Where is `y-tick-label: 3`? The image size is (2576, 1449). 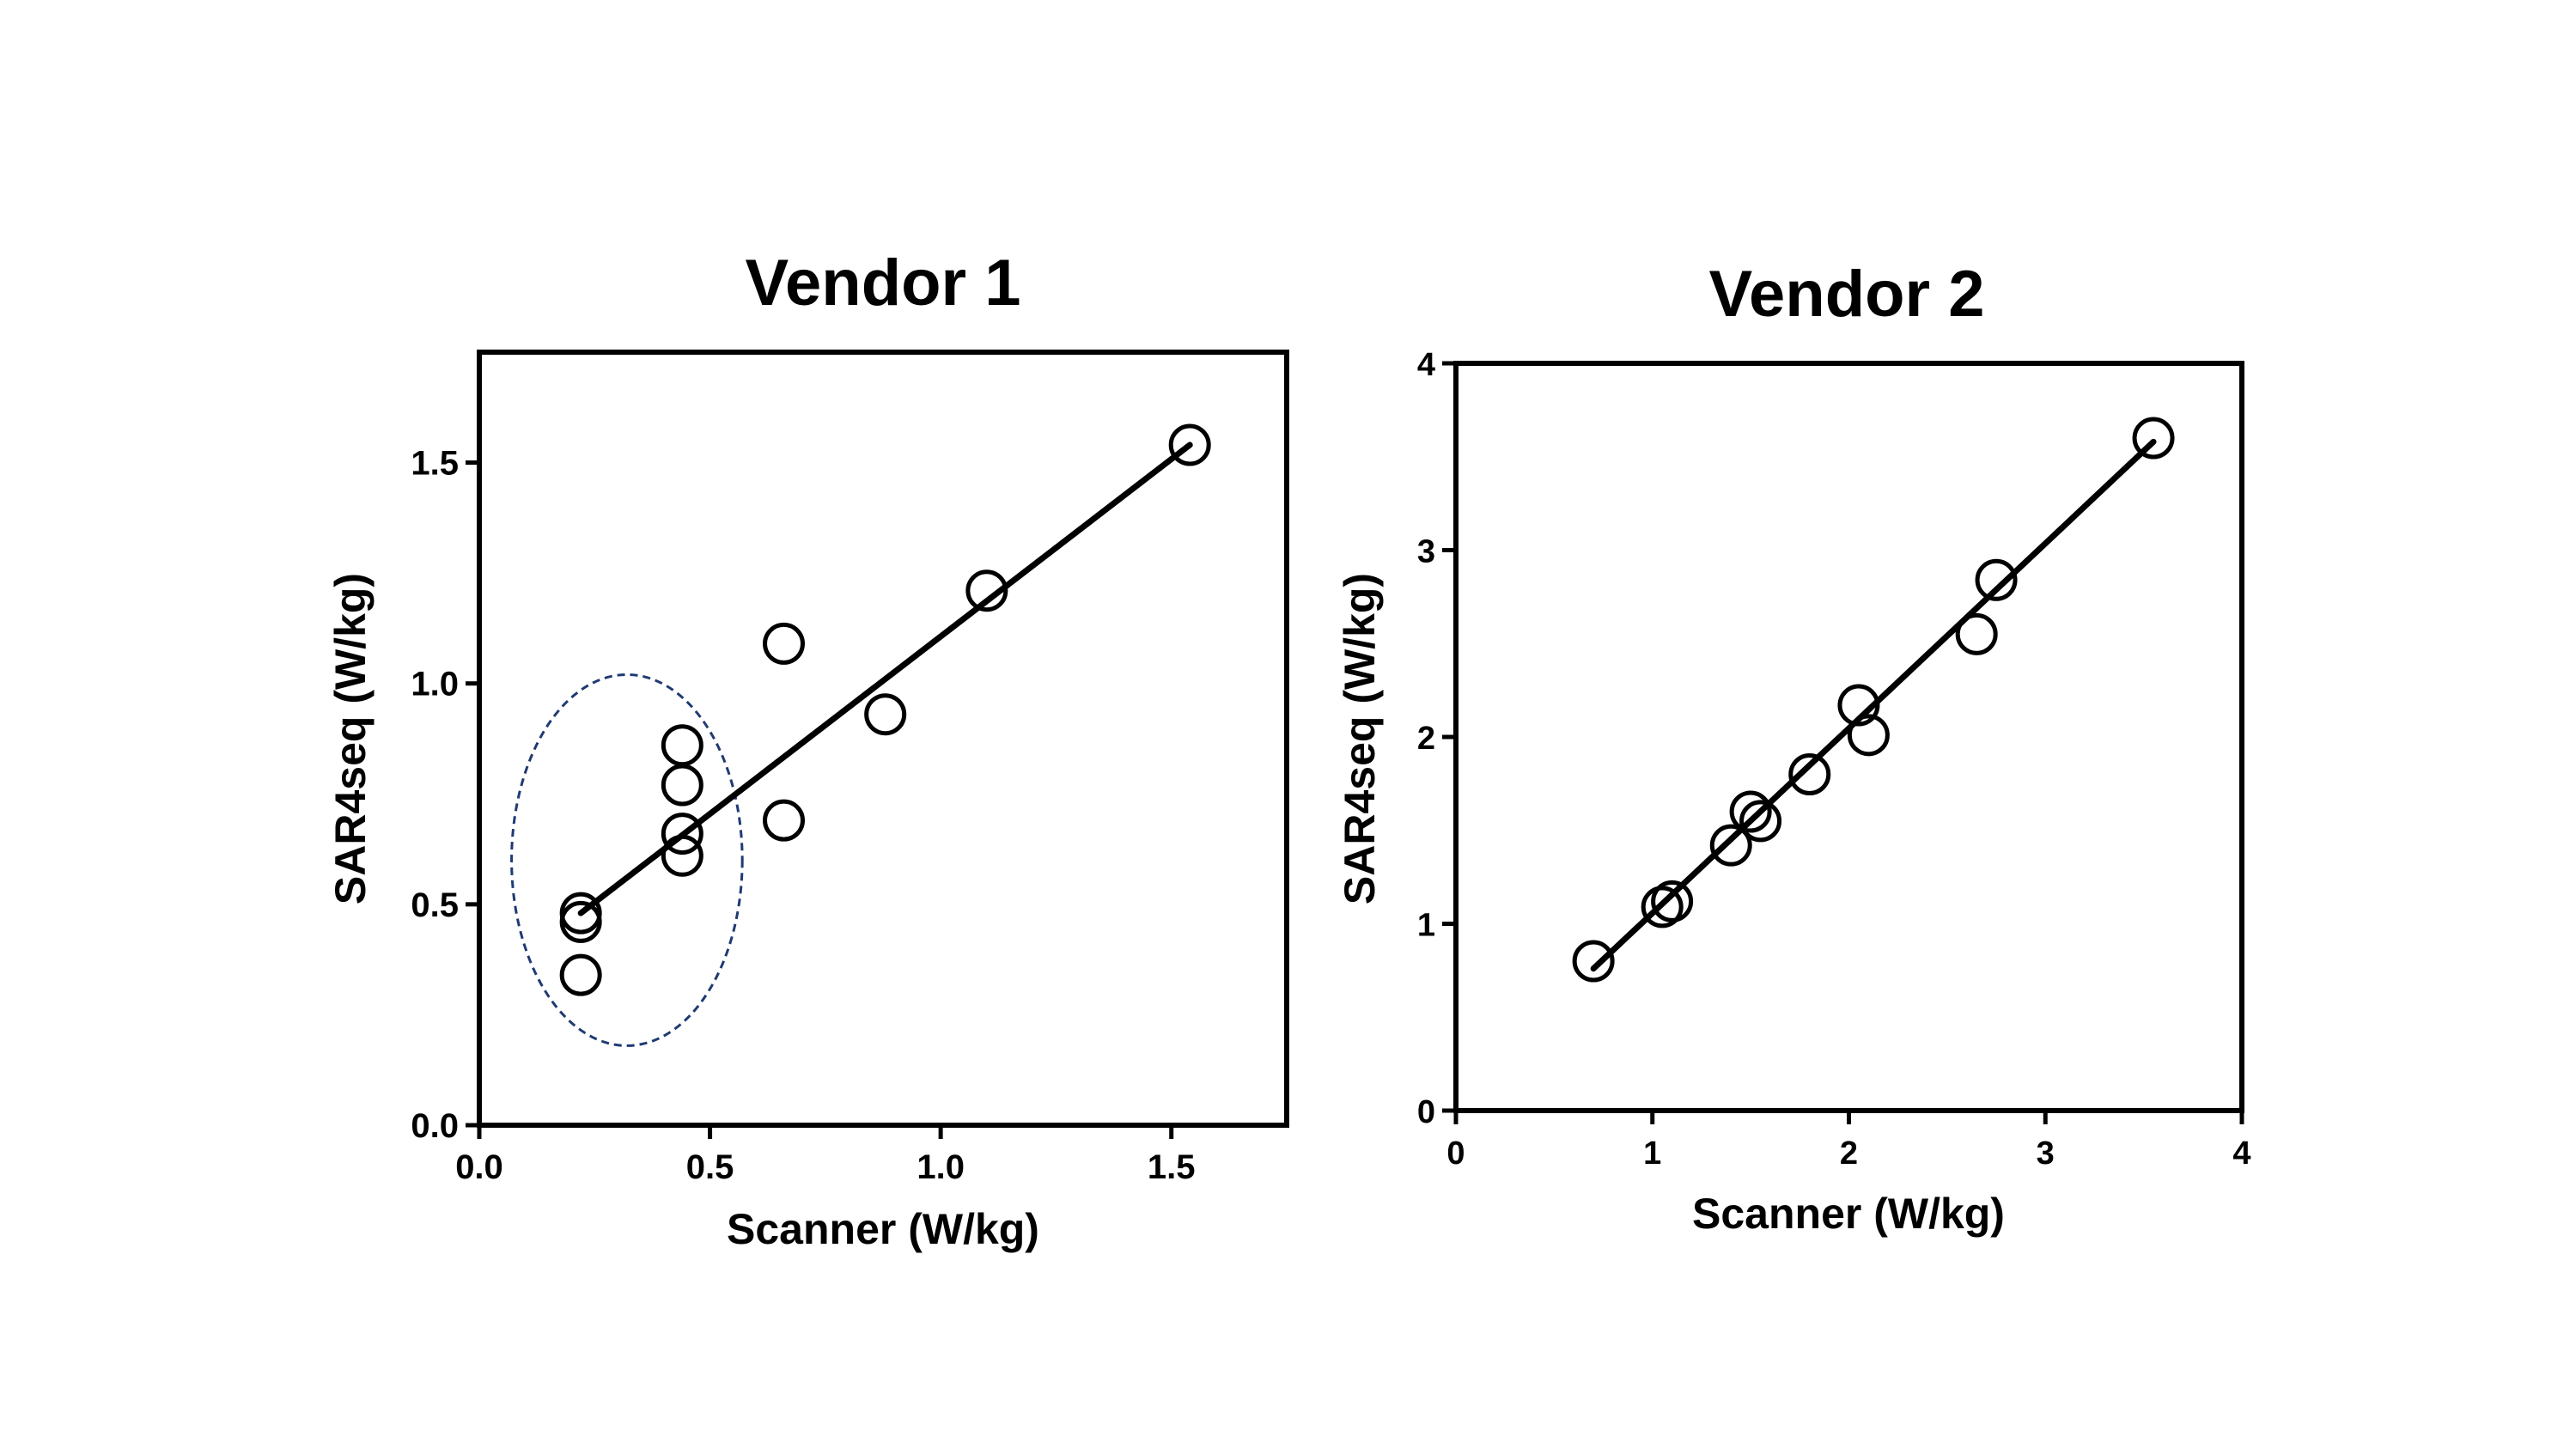
y-tick-label: 3 is located at coordinates (1426, 552).